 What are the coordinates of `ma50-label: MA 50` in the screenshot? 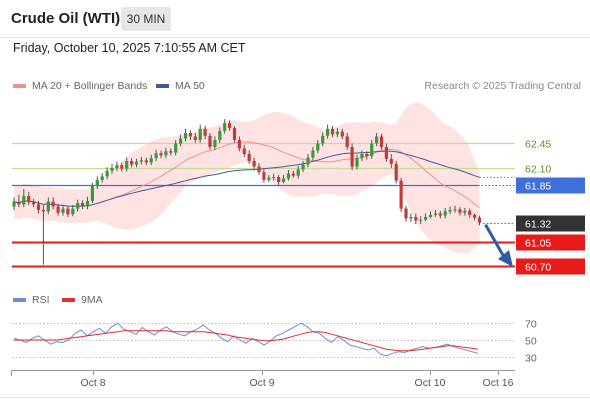 It's located at (190, 86).